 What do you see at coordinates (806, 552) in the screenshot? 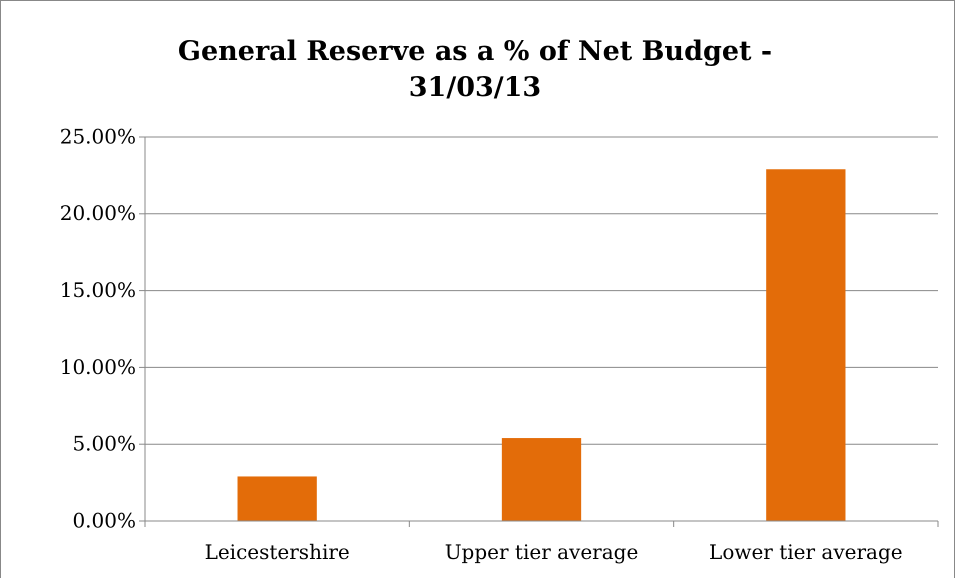
I see `x-tick-label: Lower tier average` at bounding box center [806, 552].